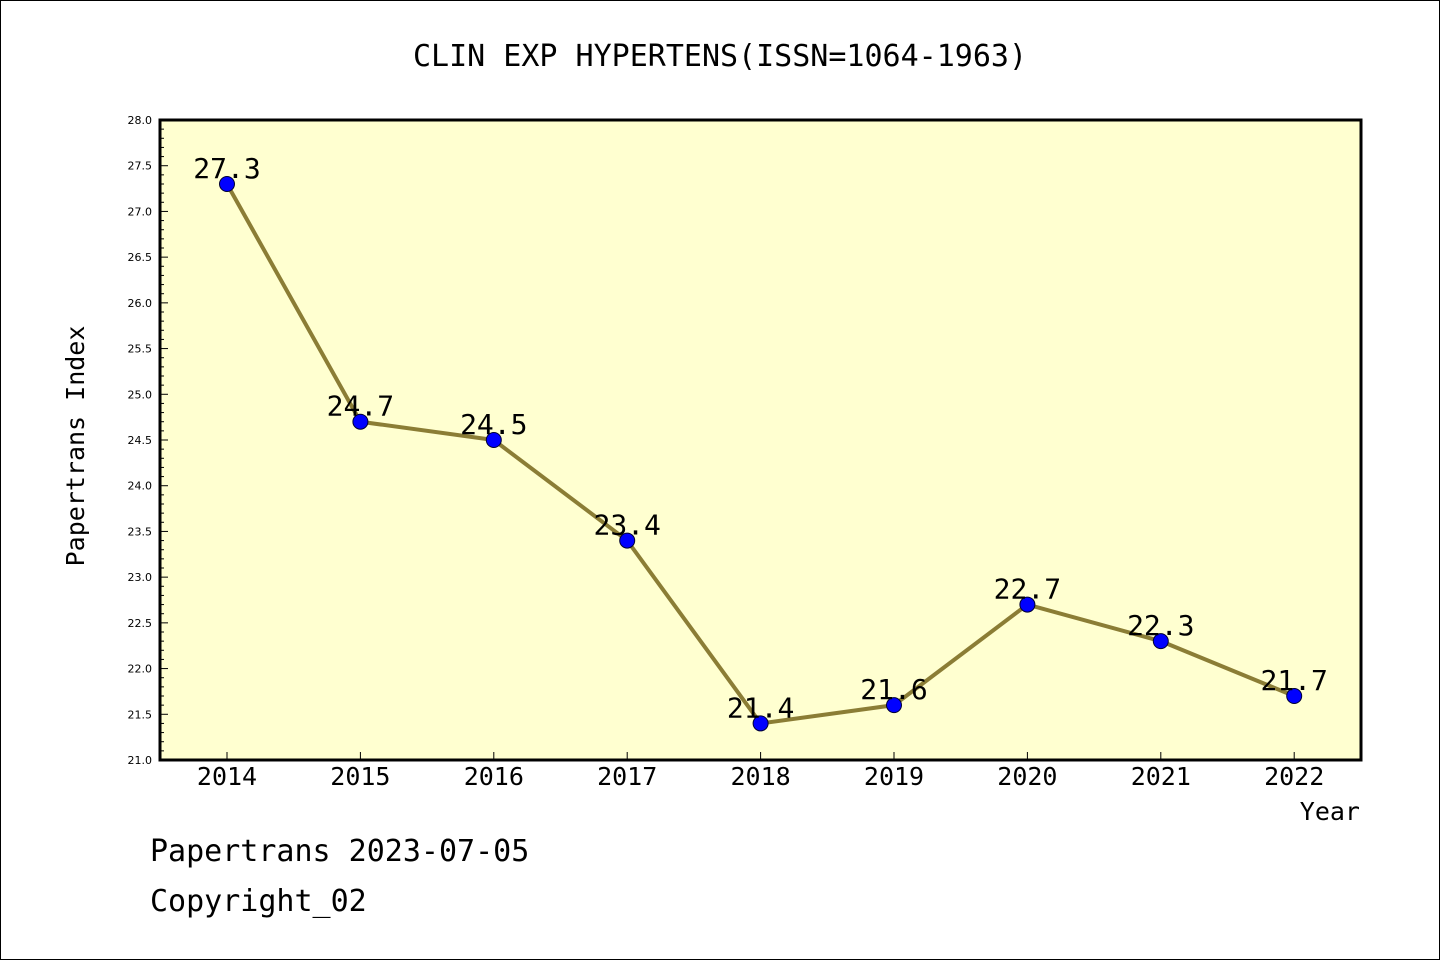 The image size is (1440, 960). Describe the element at coordinates (140, 760) in the screenshot. I see `y-tick-label: 21.0` at that location.